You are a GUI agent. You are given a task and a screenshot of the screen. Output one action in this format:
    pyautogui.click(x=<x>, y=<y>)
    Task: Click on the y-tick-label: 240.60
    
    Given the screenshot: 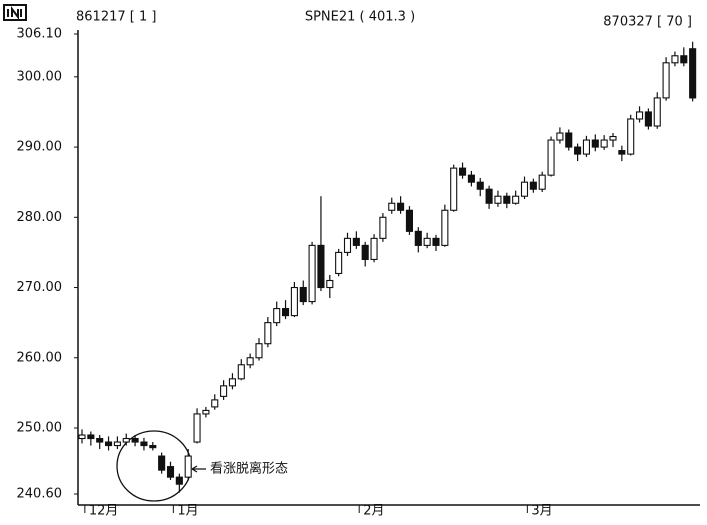 What is the action you would take?
    pyautogui.click(x=40, y=494)
    